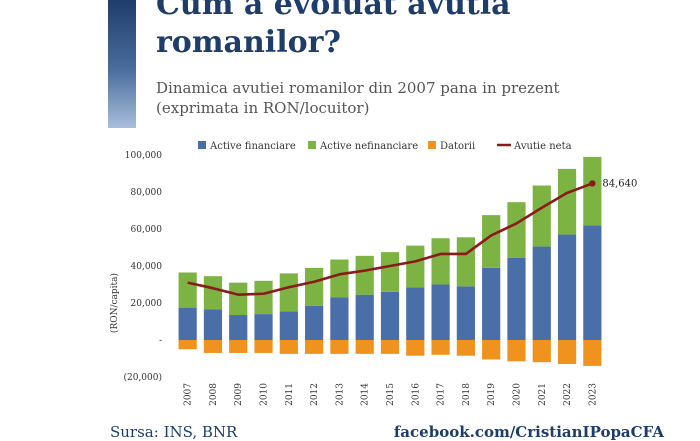 The width and height of the screenshot is (700, 441). What do you see at coordinates (619, 183) in the screenshot?
I see `annotation-84640: 84,640` at bounding box center [619, 183].